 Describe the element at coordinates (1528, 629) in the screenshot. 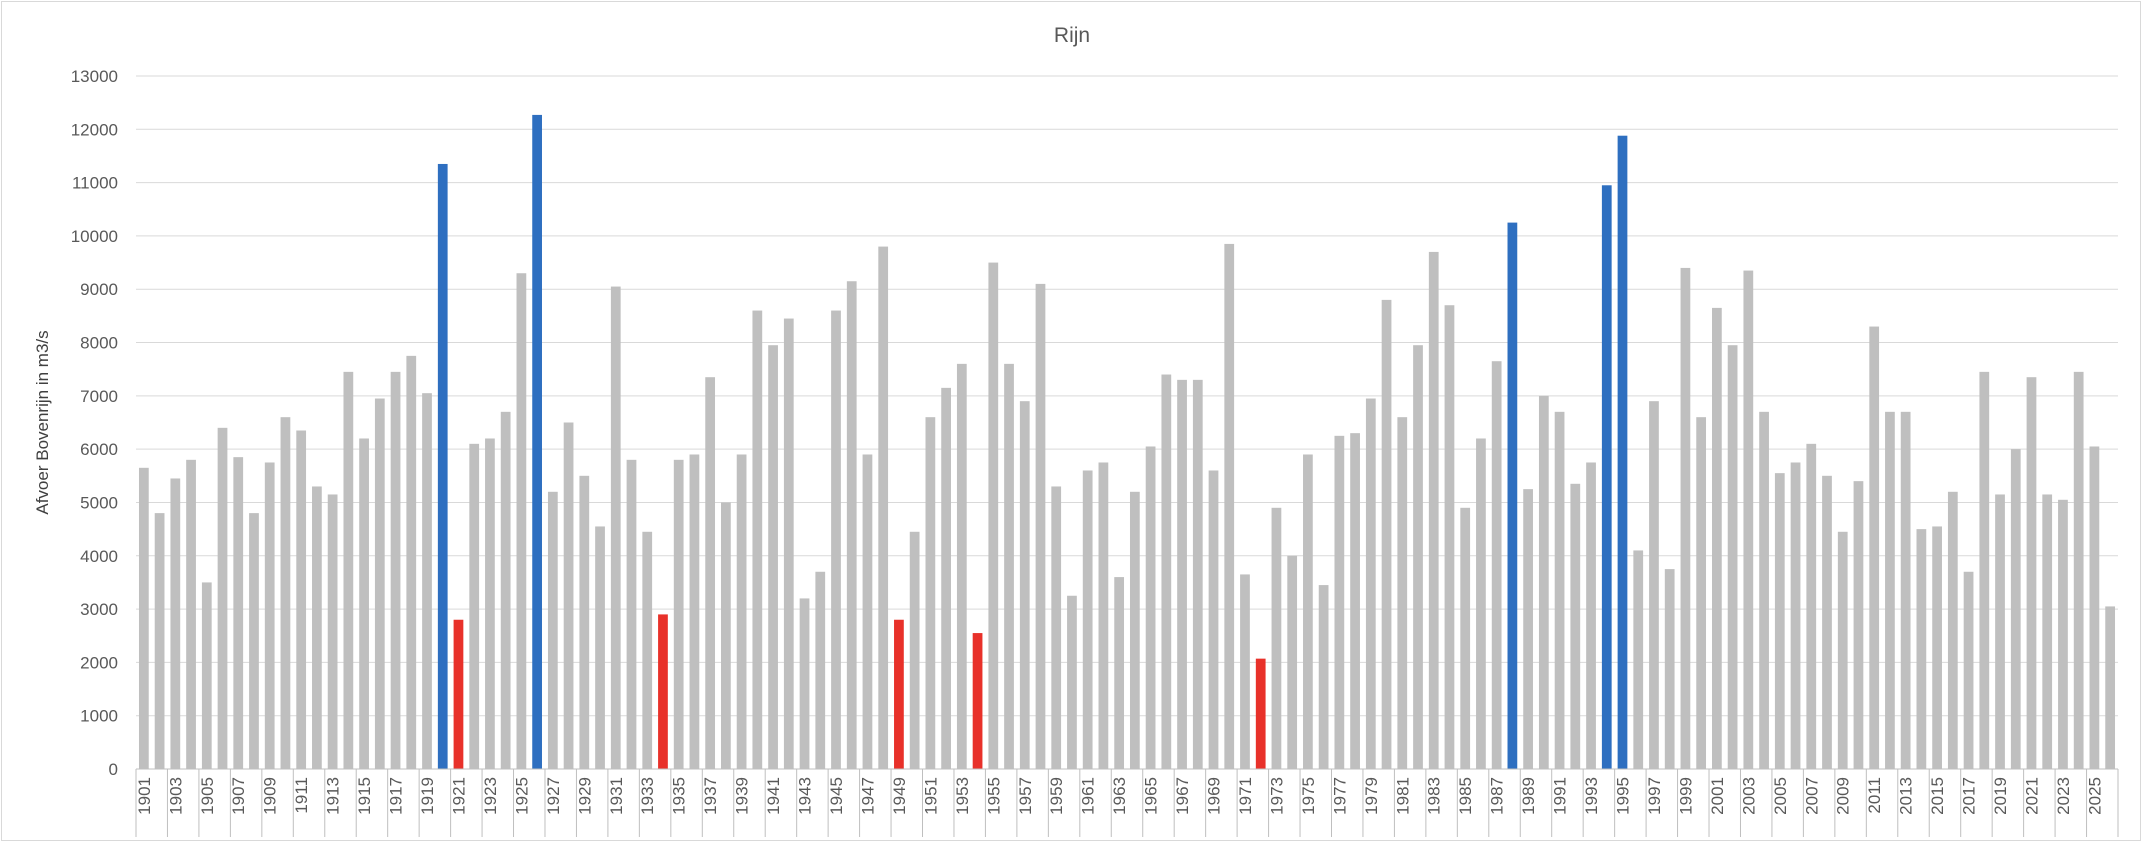

I see `bar-1989` at that location.